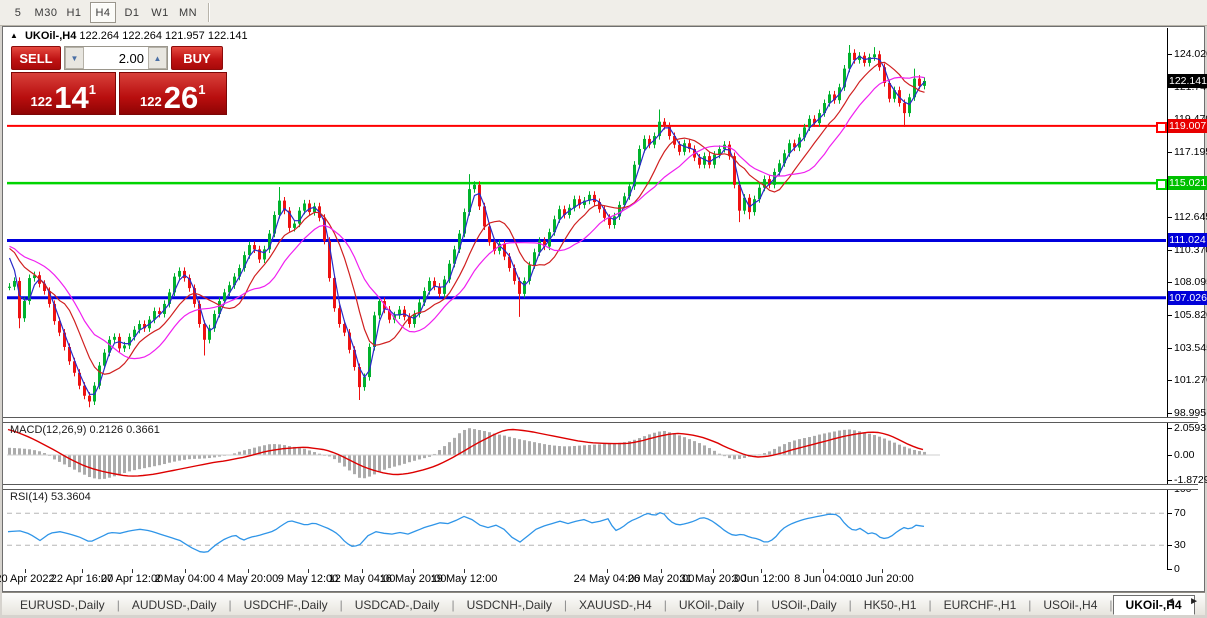 Image resolution: width=1207 pixels, height=618 pixels. Describe the element at coordinates (1187, 297) in the screenshot. I see `price-badge-107.026: 107.026` at that location.